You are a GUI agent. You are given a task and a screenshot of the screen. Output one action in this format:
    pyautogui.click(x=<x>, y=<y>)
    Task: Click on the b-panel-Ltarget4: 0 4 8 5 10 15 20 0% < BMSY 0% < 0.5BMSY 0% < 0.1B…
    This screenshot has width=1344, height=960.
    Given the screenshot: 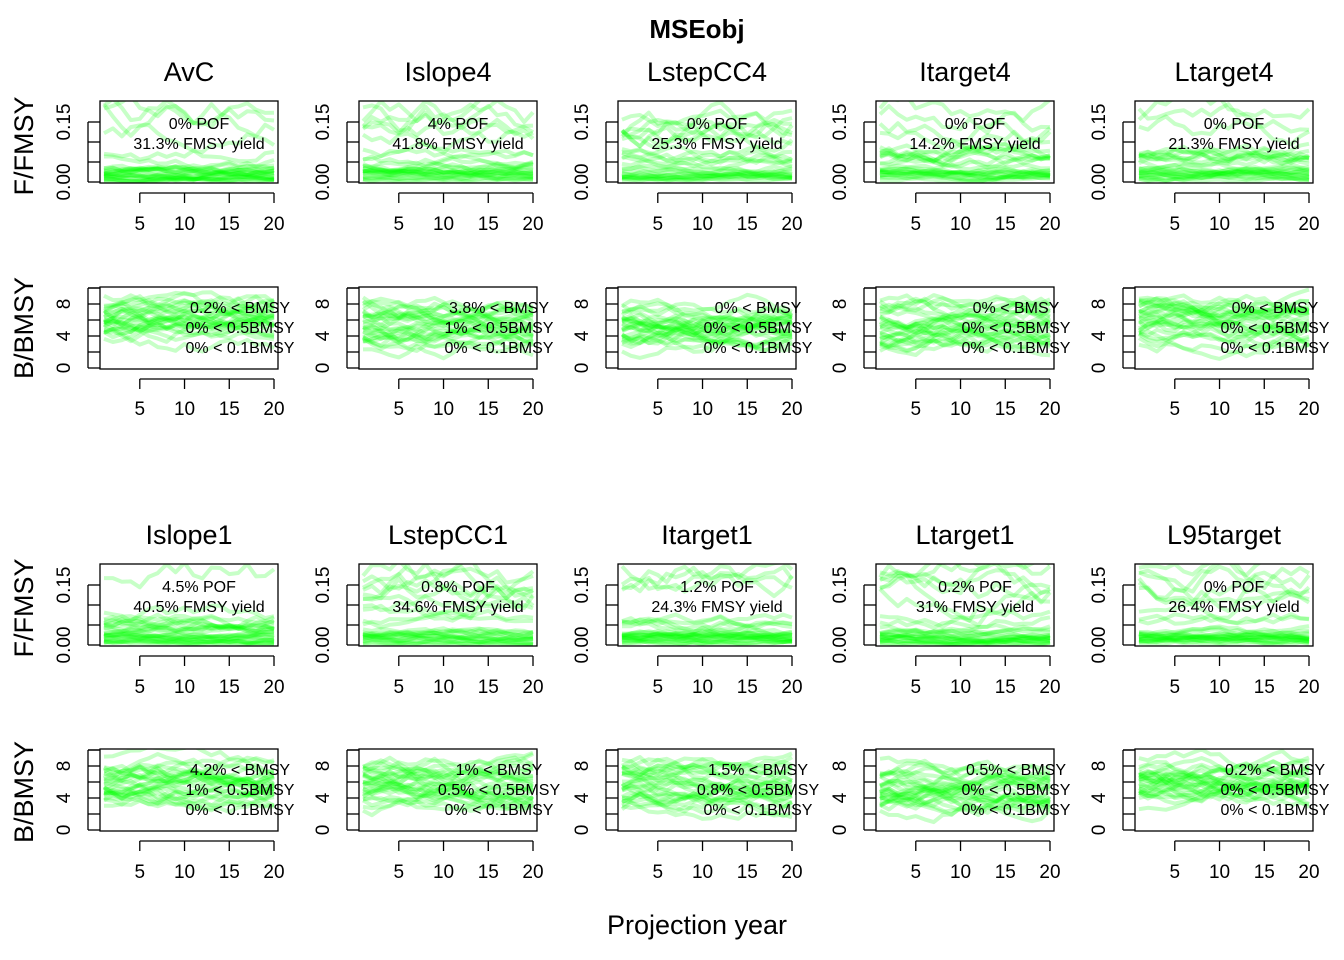 What is the action you would take?
    pyautogui.click(x=1209, y=353)
    